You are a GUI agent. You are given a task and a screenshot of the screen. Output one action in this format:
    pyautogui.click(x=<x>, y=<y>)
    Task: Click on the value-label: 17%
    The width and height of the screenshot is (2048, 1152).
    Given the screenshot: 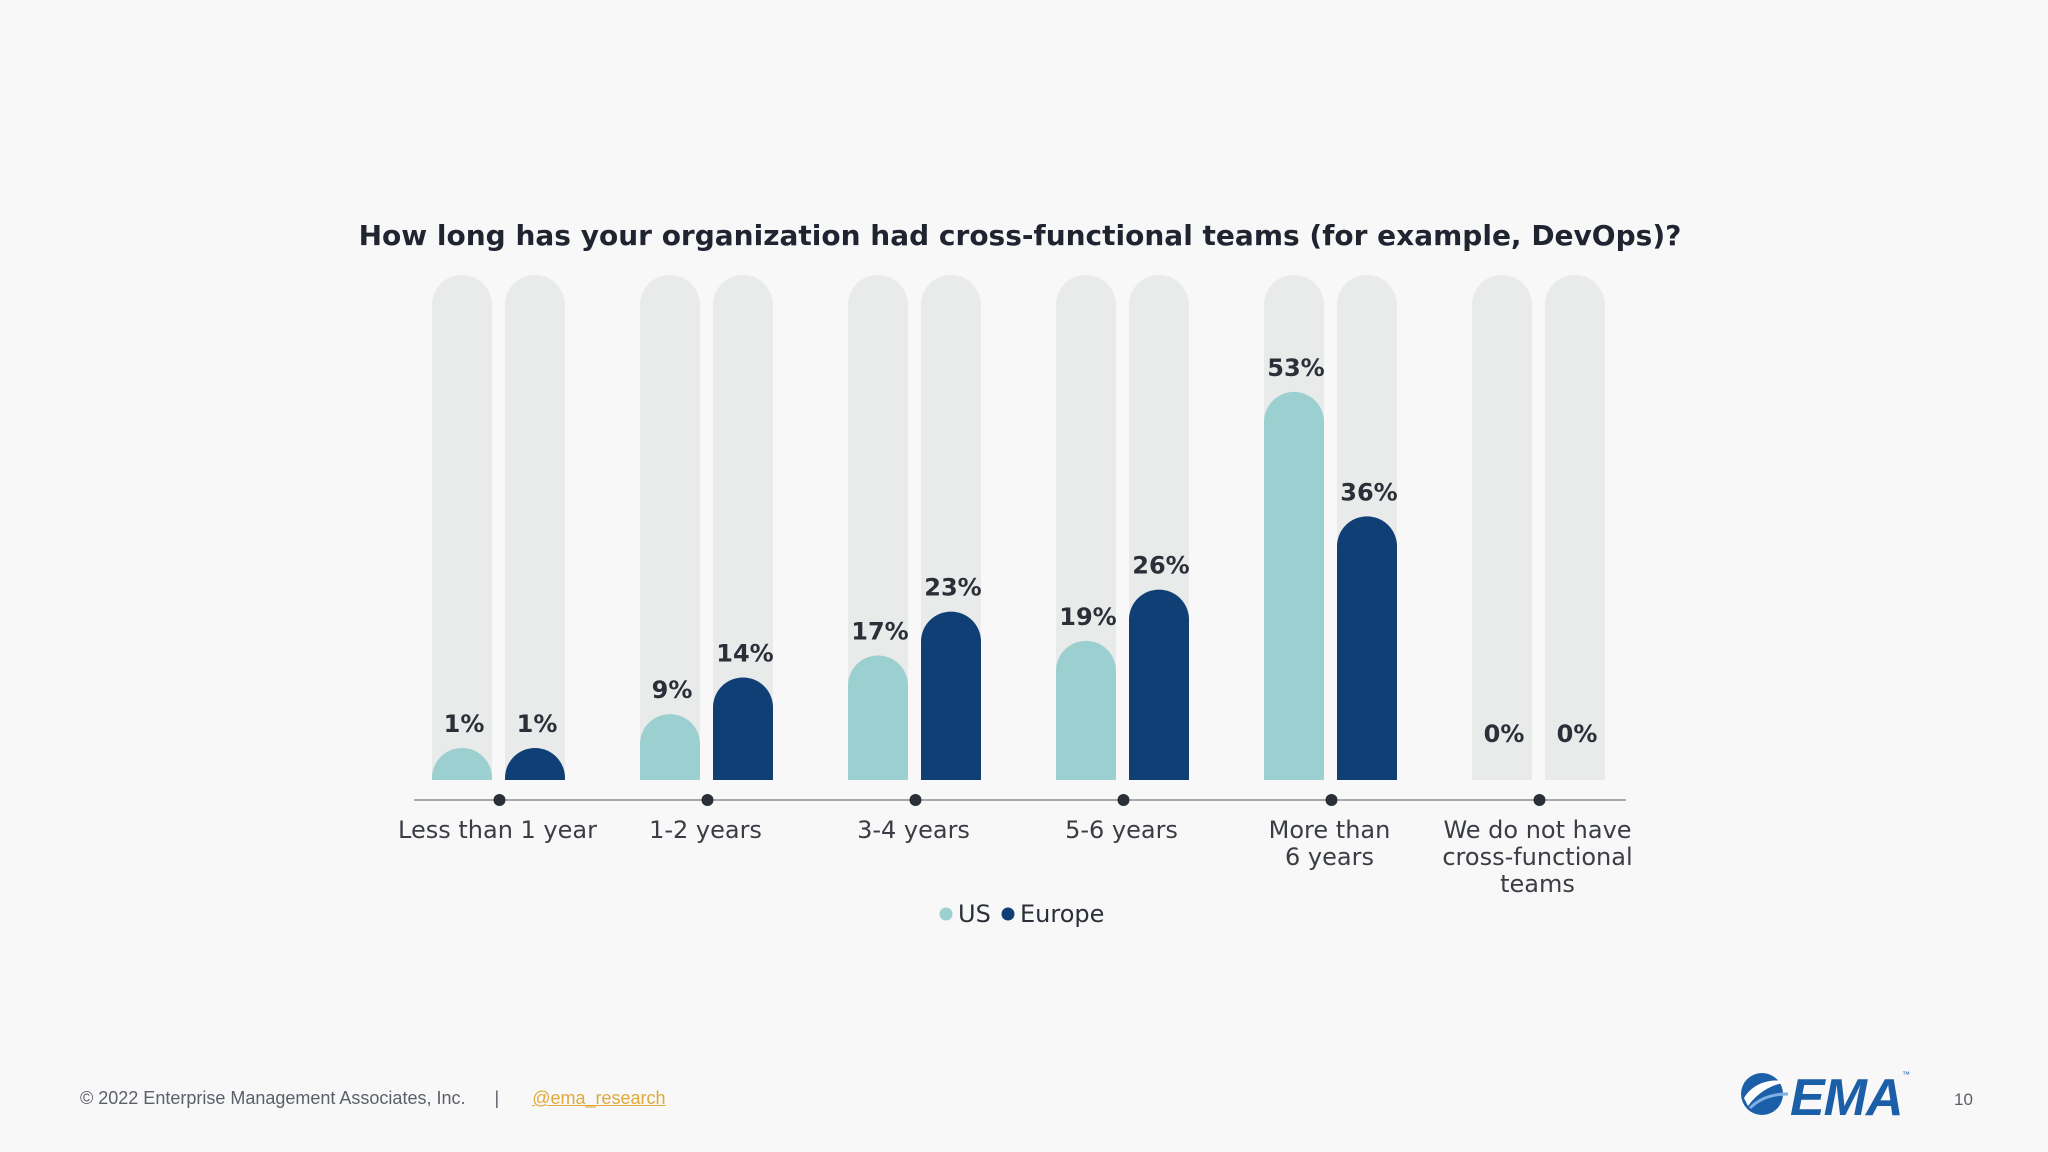 What is the action you would take?
    pyautogui.click(x=879, y=632)
    